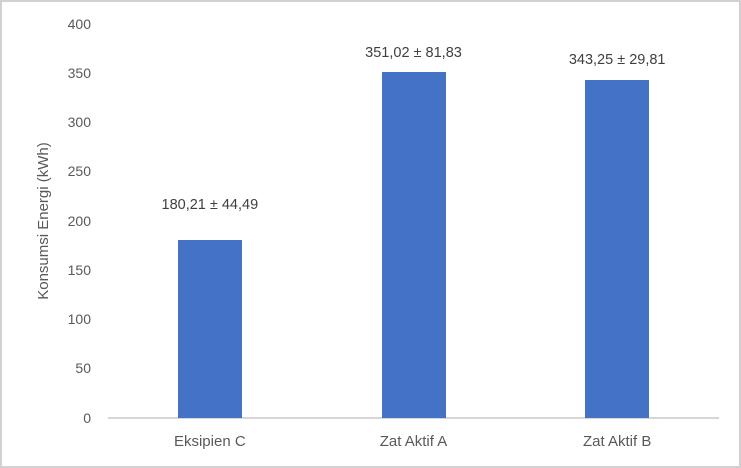  Describe the element at coordinates (79, 122) in the screenshot. I see `y-tick-label: 300` at that location.